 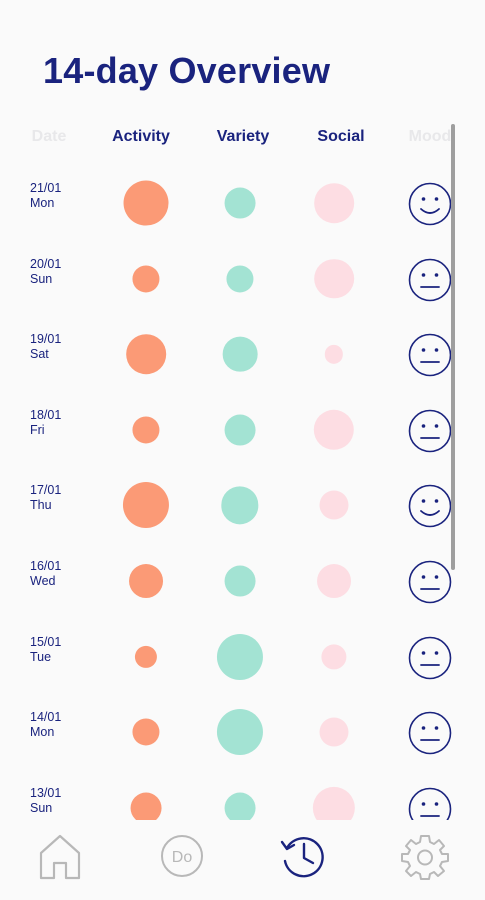 I want to click on day-date: 14/01 Mon, so click(x=45, y=725).